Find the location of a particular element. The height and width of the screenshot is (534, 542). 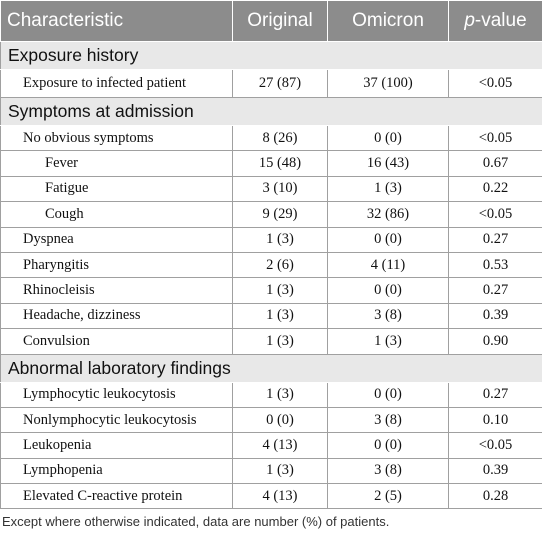

cell: 0.67 is located at coordinates (495, 163).